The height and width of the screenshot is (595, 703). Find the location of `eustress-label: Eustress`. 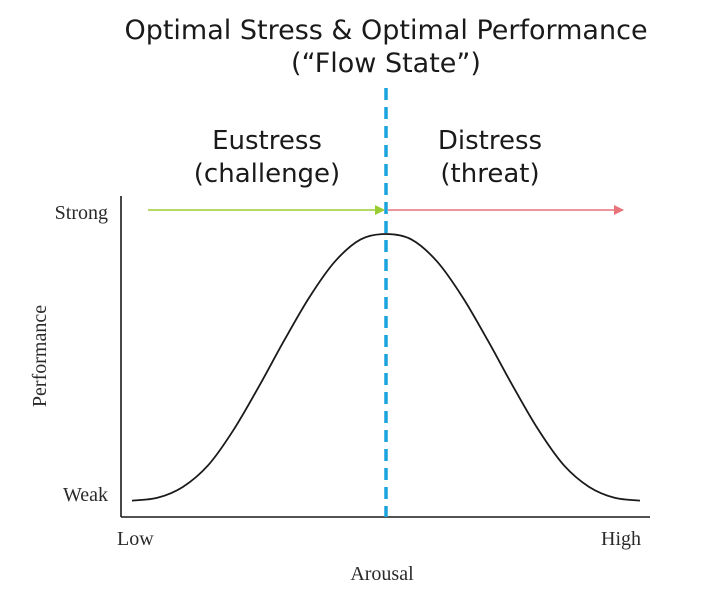

eustress-label: Eustress is located at coordinates (267, 141).